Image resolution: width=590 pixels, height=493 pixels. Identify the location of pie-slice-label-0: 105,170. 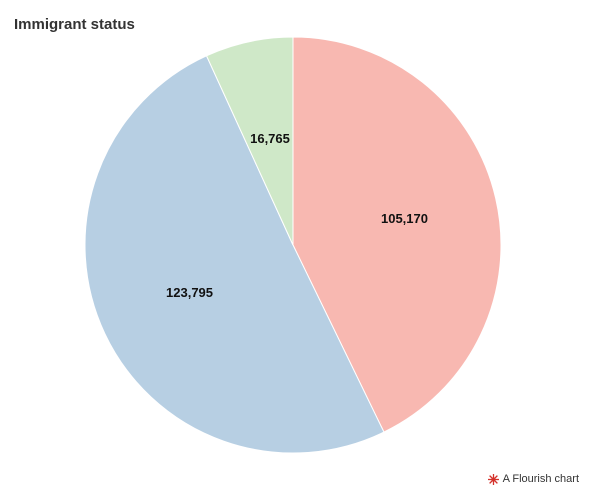
(404, 218).